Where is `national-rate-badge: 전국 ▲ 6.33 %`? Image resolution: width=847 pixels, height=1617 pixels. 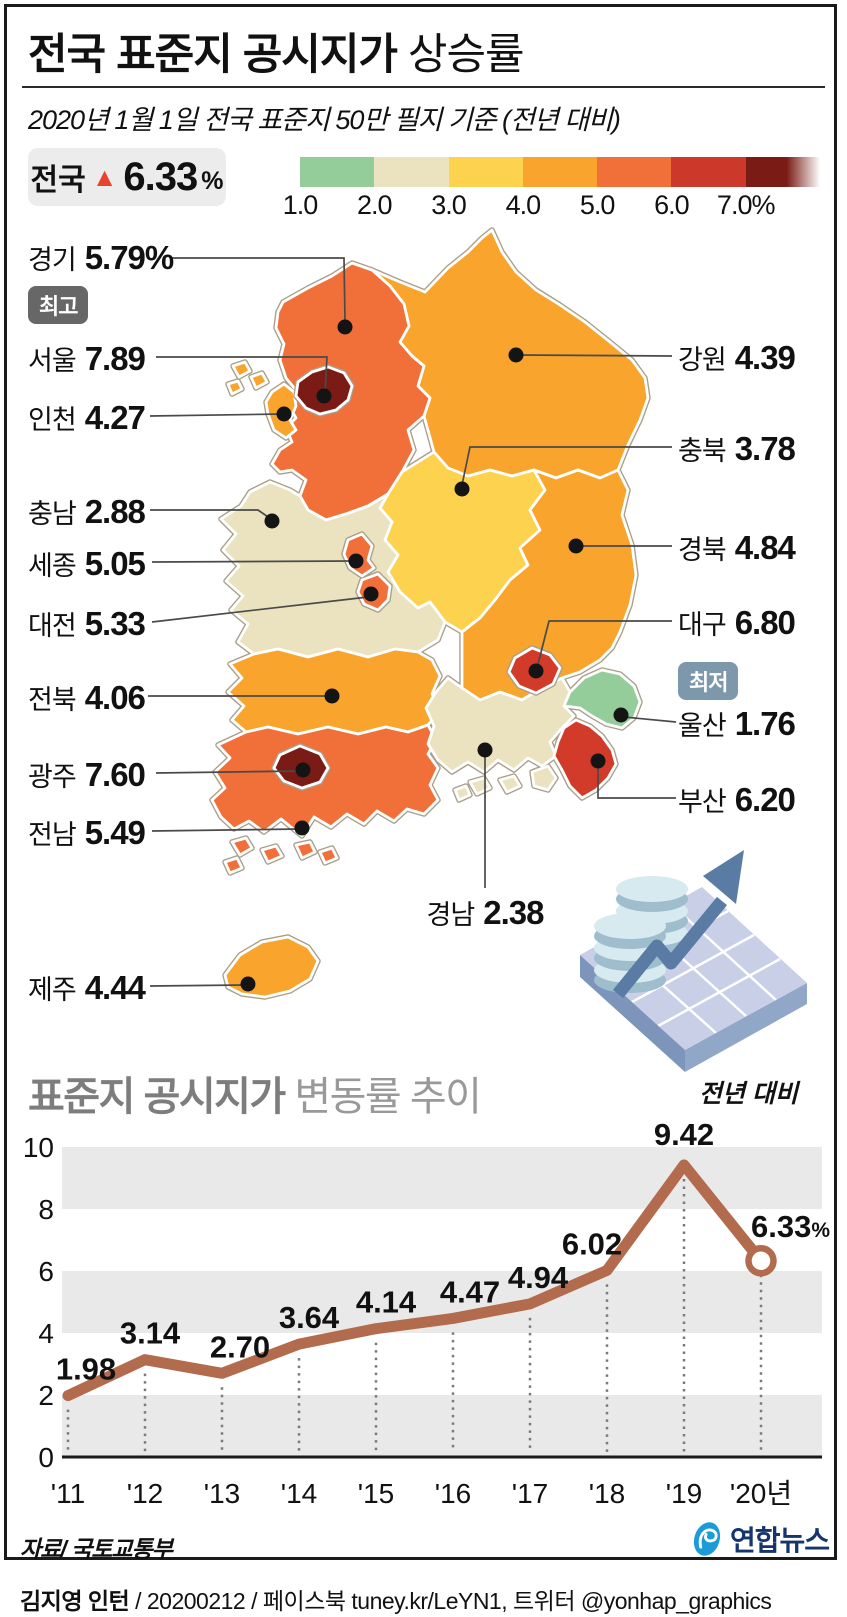
national-rate-badge: 전국 ▲ 6.33 % is located at coordinates (127, 177).